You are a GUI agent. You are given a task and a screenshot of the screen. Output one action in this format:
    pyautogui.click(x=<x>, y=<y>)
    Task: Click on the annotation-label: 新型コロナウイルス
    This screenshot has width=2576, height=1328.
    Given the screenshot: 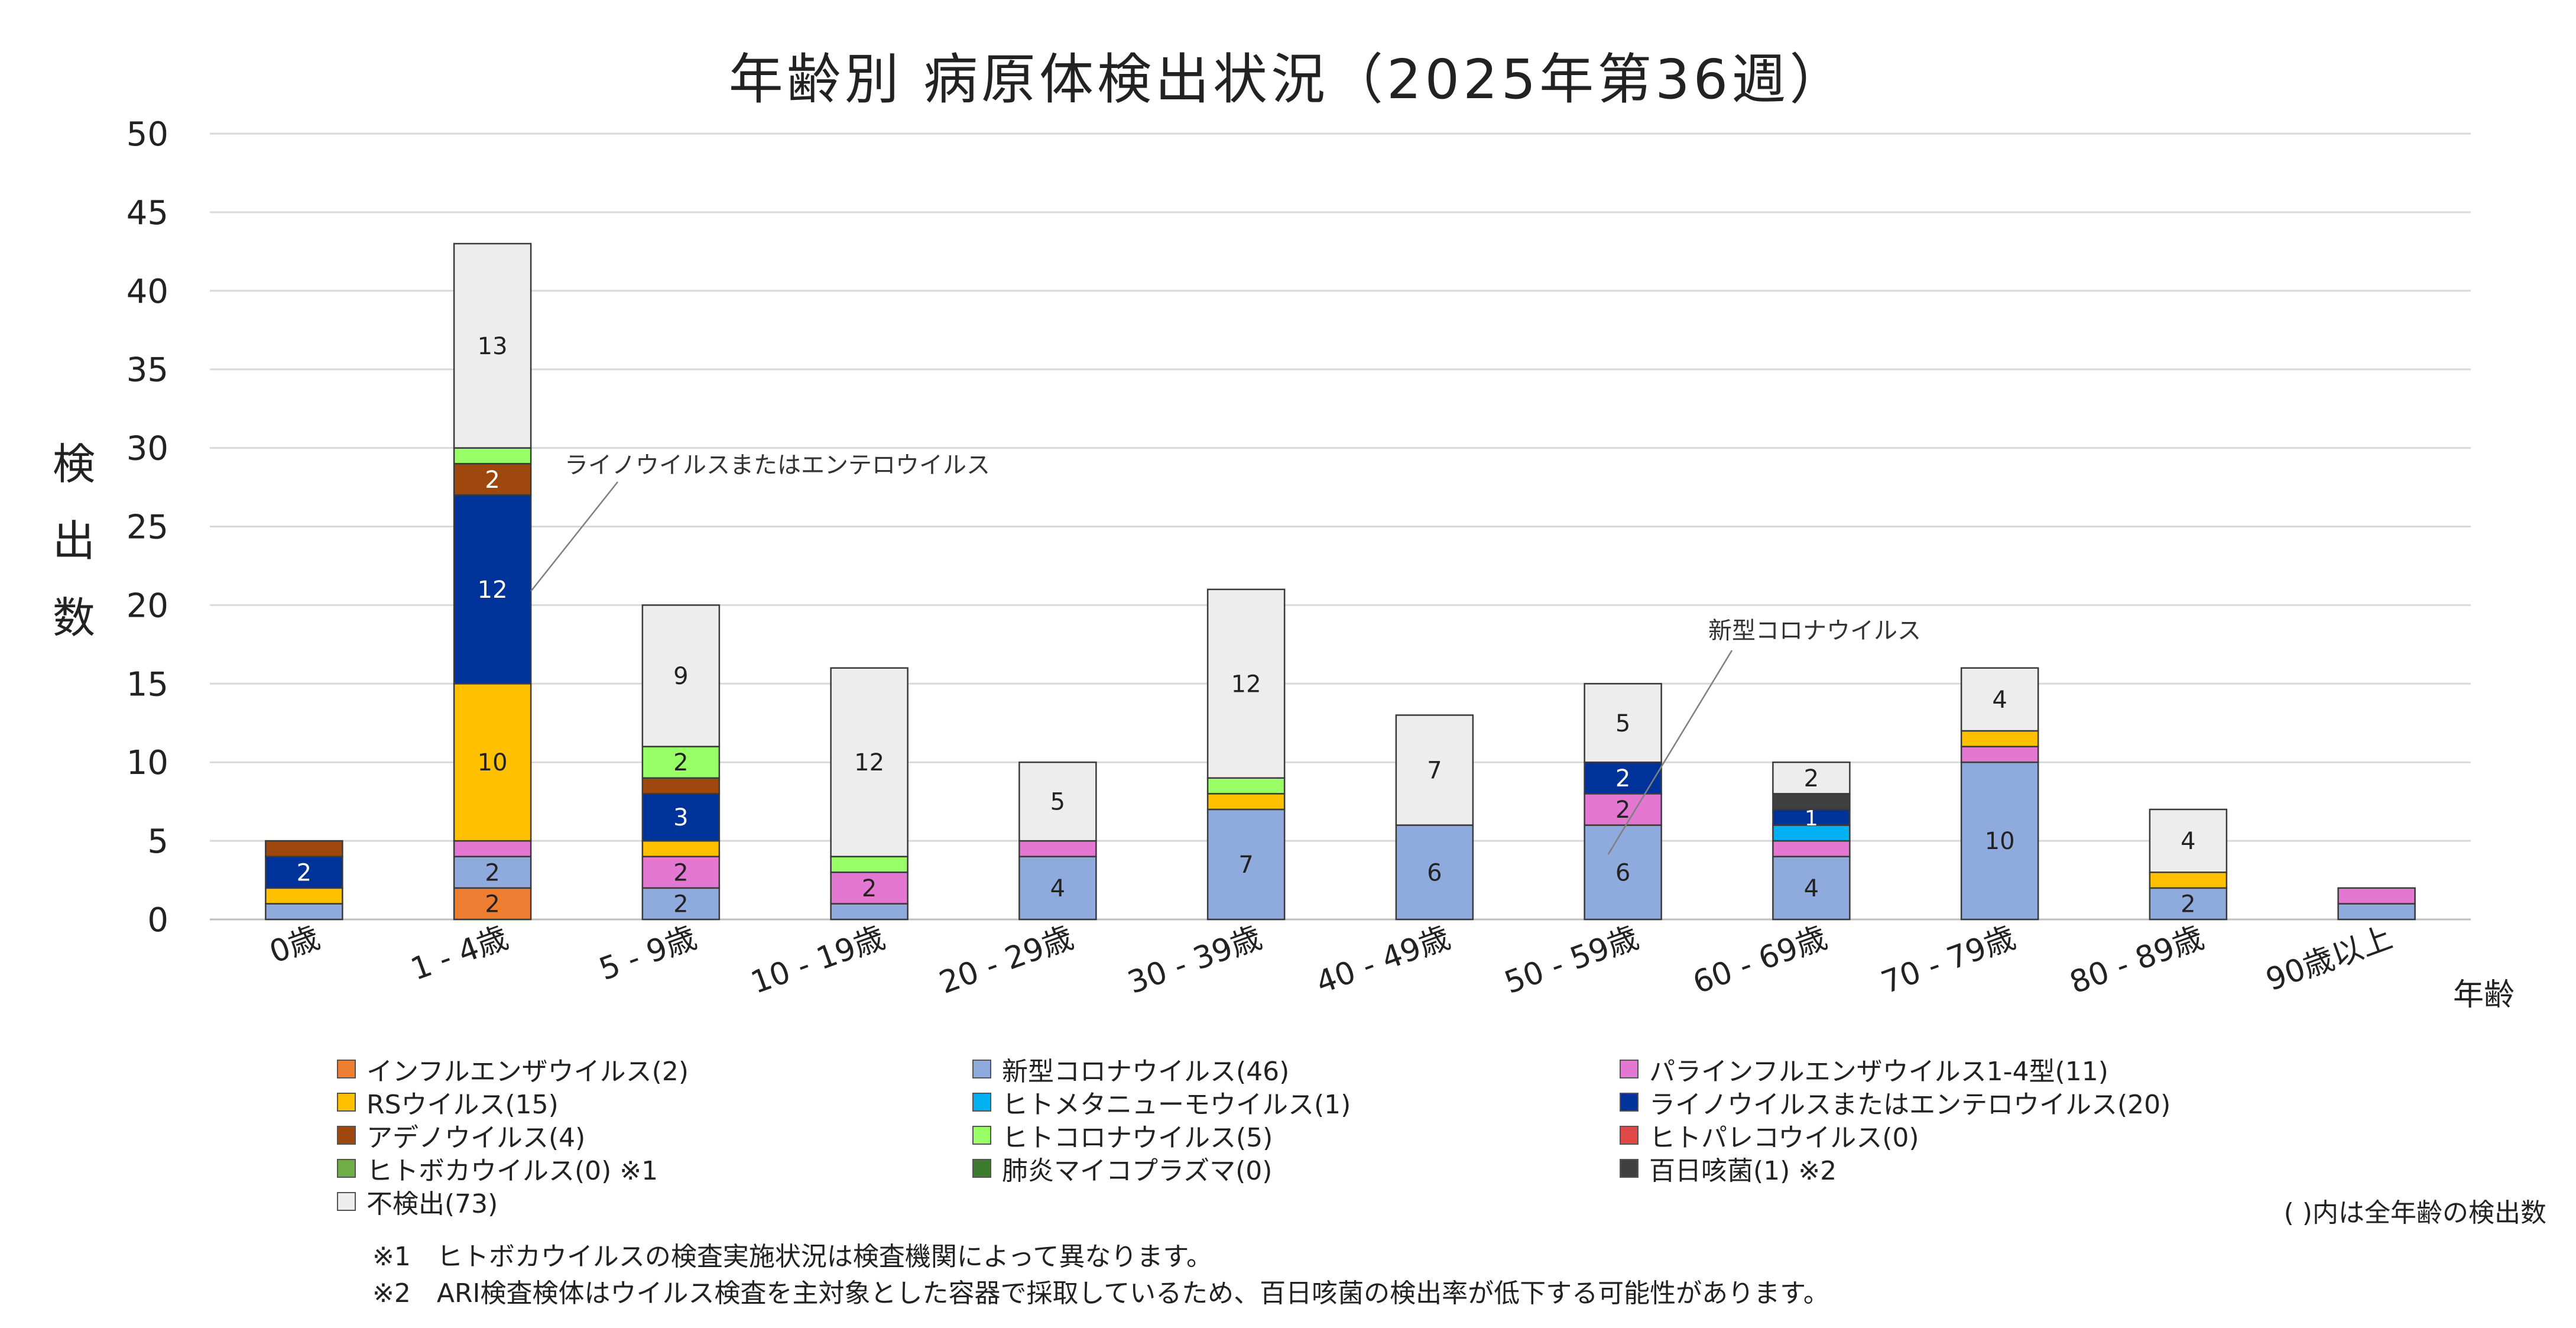 What is the action you would take?
    pyautogui.click(x=1814, y=630)
    